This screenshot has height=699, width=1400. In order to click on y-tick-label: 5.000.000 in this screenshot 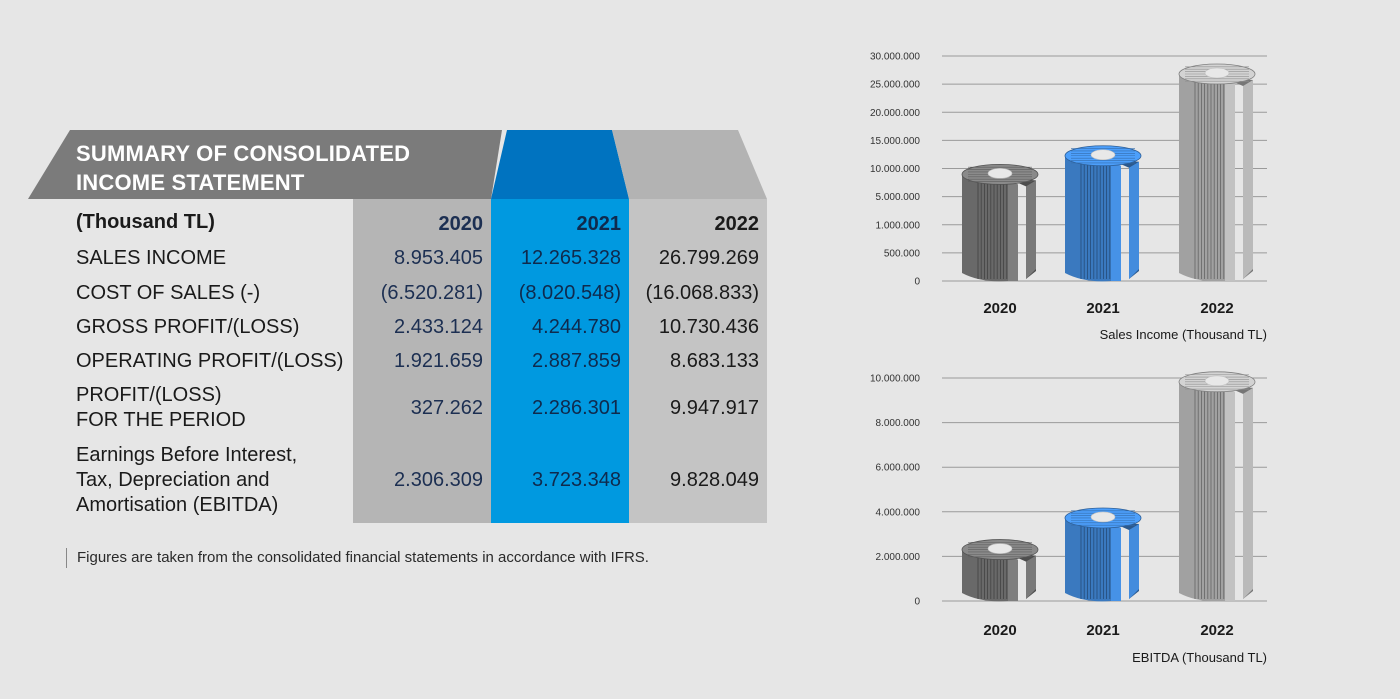, I will do `click(898, 197)`.